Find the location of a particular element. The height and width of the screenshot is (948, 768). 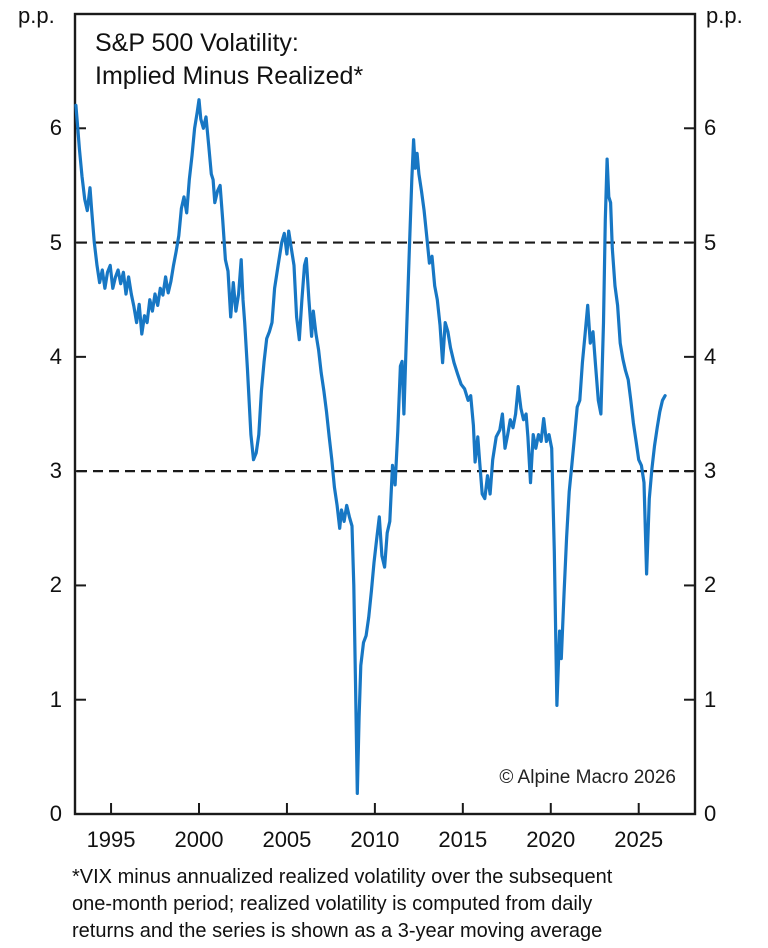

copyright-watermark: © Alpine Macro 2026 is located at coordinates (587, 777).